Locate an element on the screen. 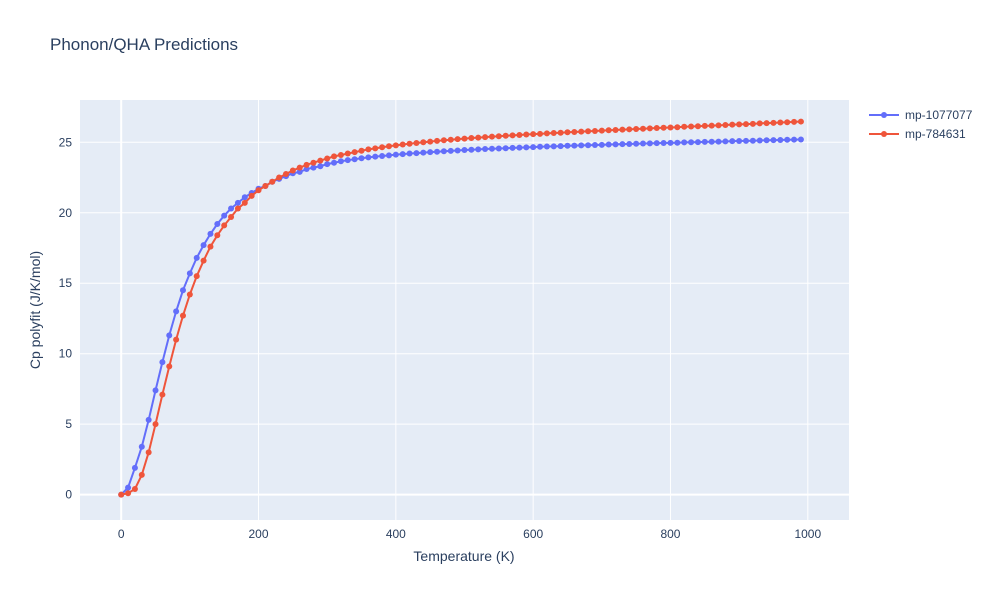  legend: mp-1077077 mp-784631 is located at coordinates (921, 124).